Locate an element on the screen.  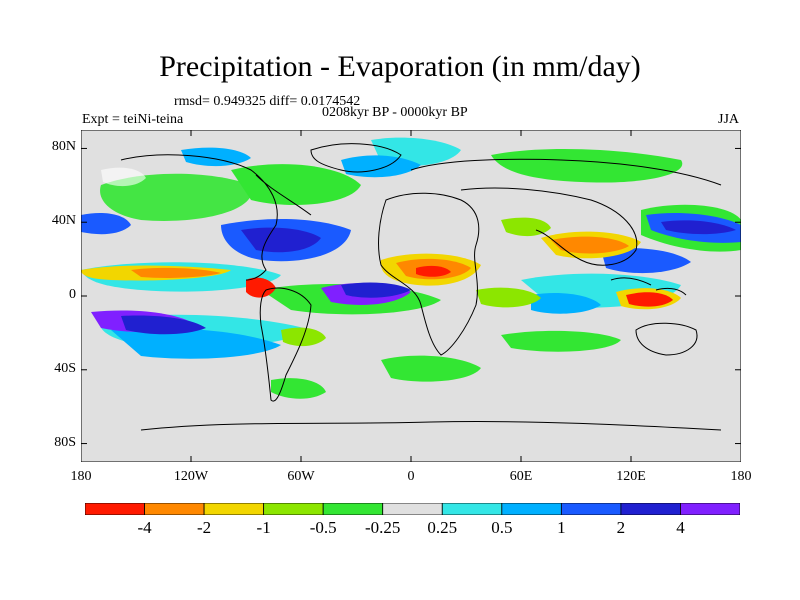
plot-title: Precipitation - Evaporation (in mm/day) is located at coordinates (400, 66).